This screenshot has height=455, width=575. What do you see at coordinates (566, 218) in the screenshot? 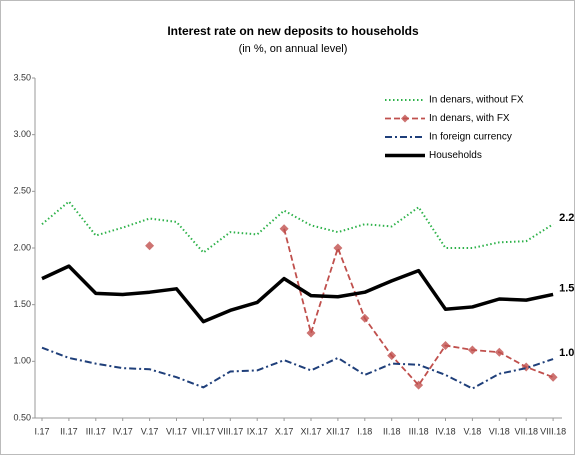
I see `end-label: 2.2` at bounding box center [566, 218].